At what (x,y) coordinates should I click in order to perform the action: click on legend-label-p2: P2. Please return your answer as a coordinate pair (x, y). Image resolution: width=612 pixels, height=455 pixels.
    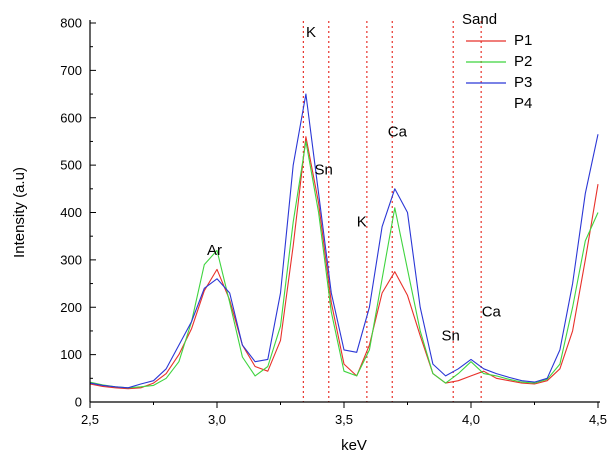
    Looking at the image, I should click on (523, 61).